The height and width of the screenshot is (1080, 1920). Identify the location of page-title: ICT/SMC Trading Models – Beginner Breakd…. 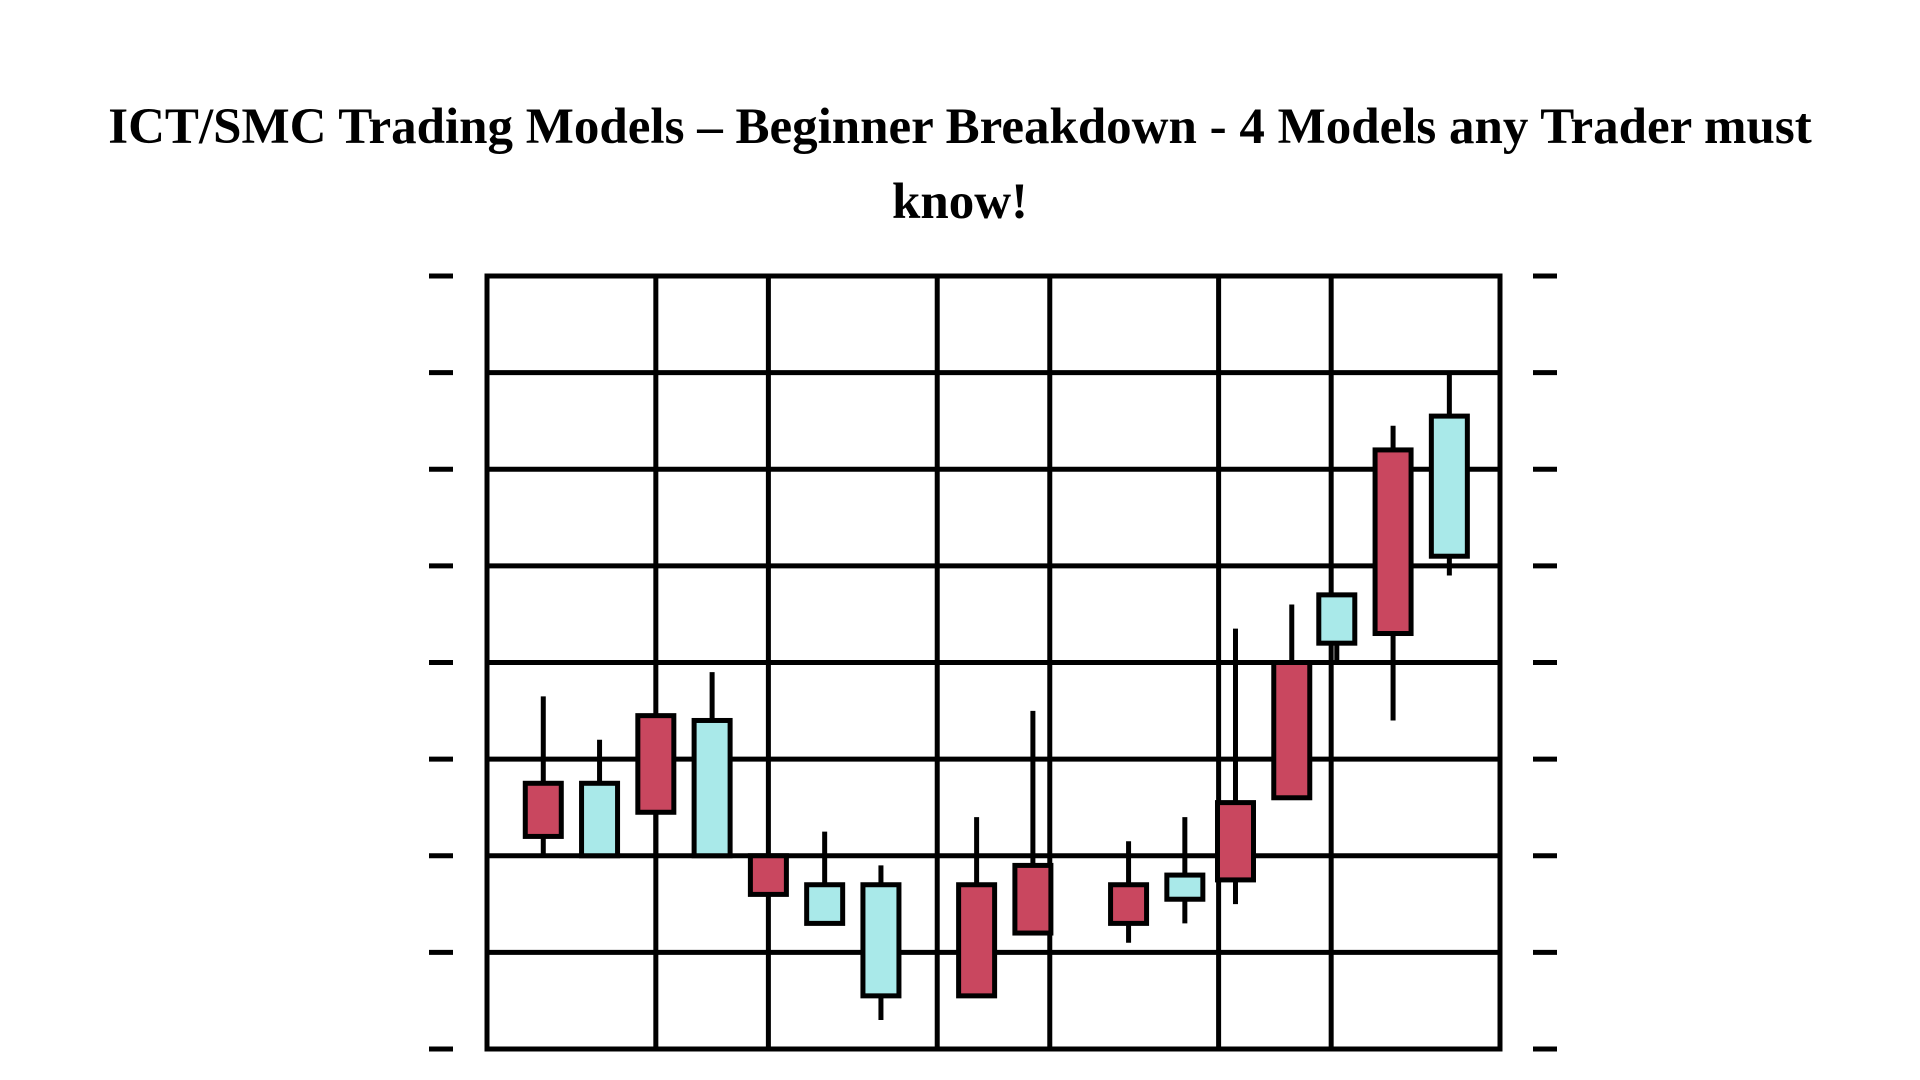
(960, 164).